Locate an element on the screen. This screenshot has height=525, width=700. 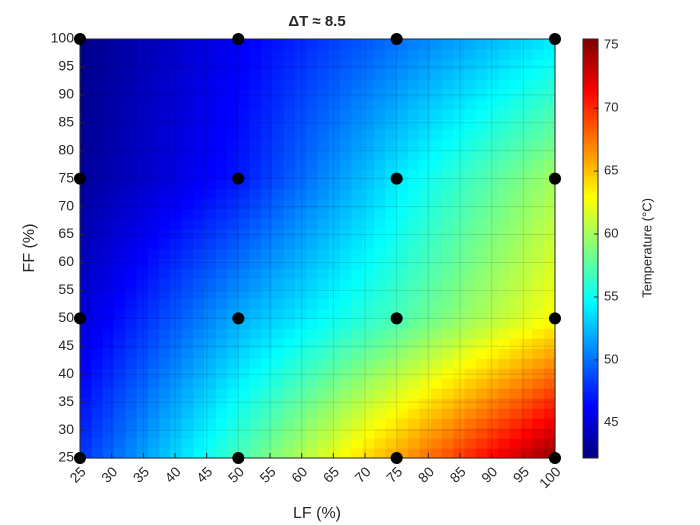
x-tick-label: 45 is located at coordinates (204, 474).